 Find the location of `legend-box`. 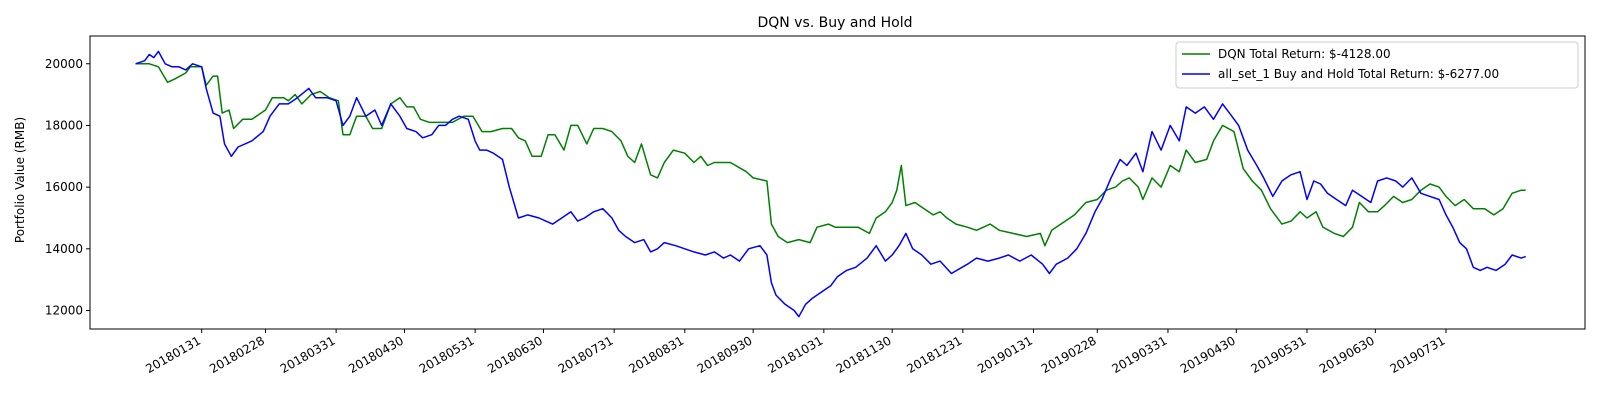

legend-box is located at coordinates (1377, 65).